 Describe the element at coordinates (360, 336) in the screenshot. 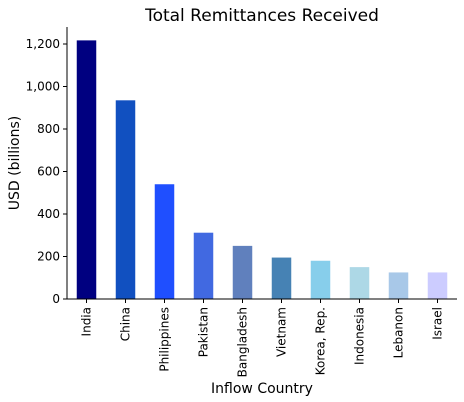

I see `x-tick-label: Indonesia` at that location.